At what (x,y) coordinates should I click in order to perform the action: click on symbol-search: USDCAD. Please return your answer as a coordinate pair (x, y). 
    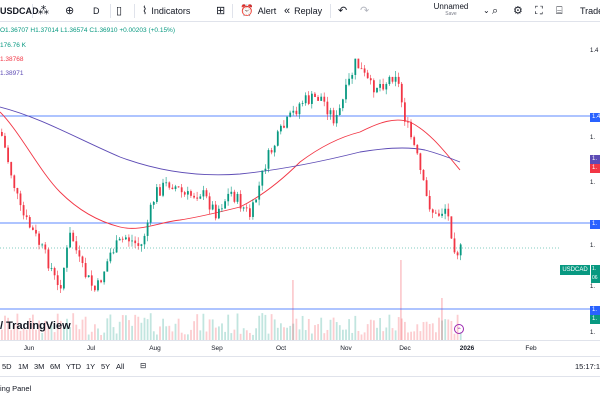
    Looking at the image, I should click on (19, 11).